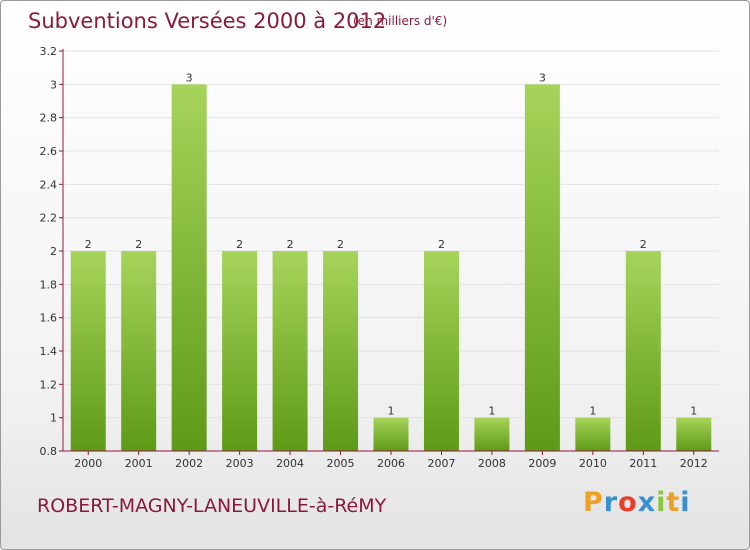  What do you see at coordinates (693, 411) in the screenshot?
I see `value-label-2012: 1` at bounding box center [693, 411].